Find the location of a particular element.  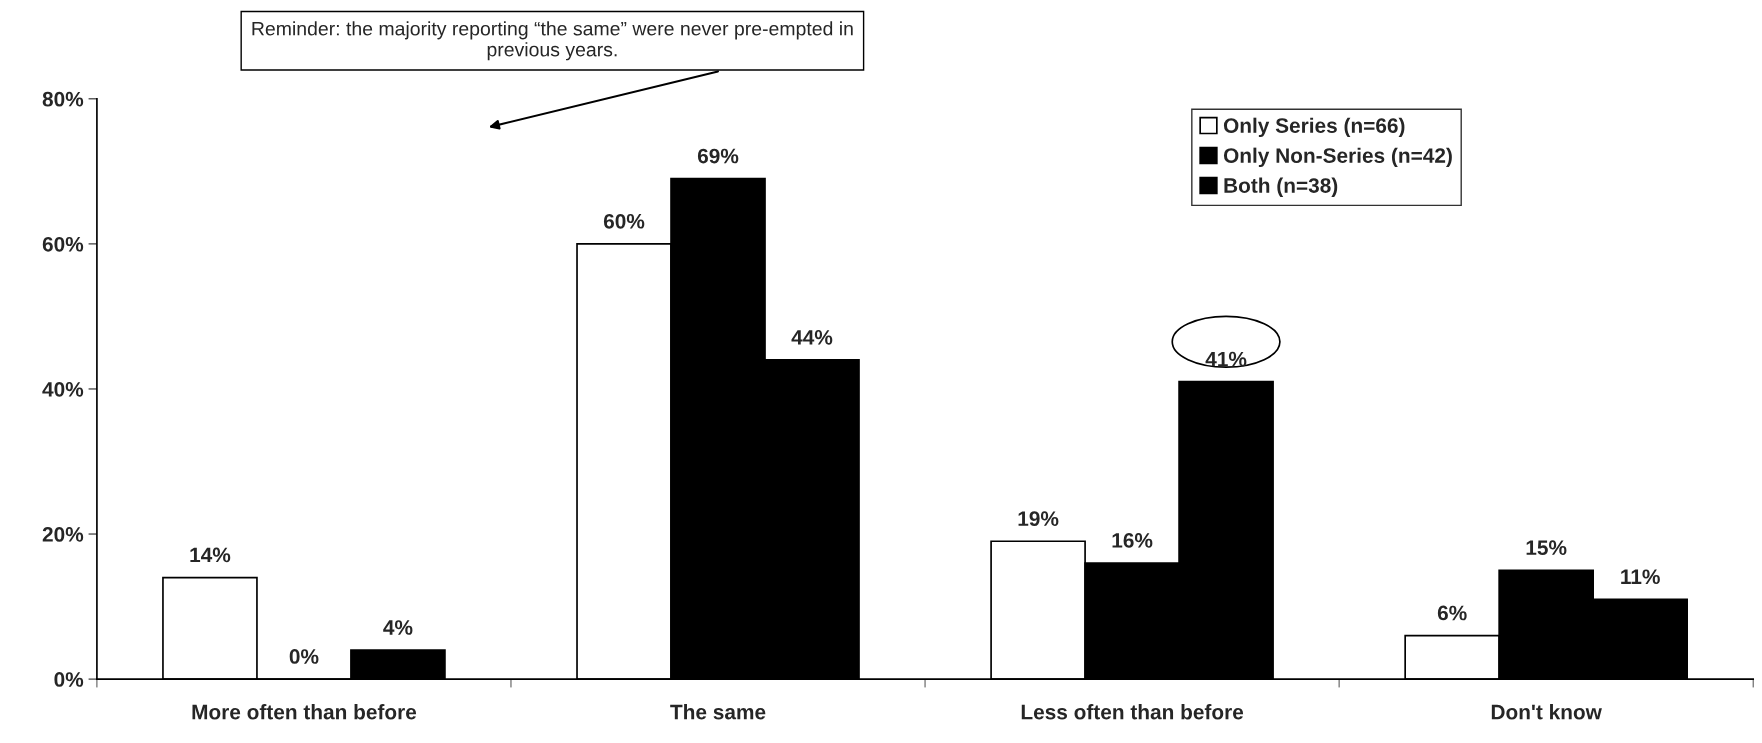

text: 19% is located at coordinates (1038, 519).